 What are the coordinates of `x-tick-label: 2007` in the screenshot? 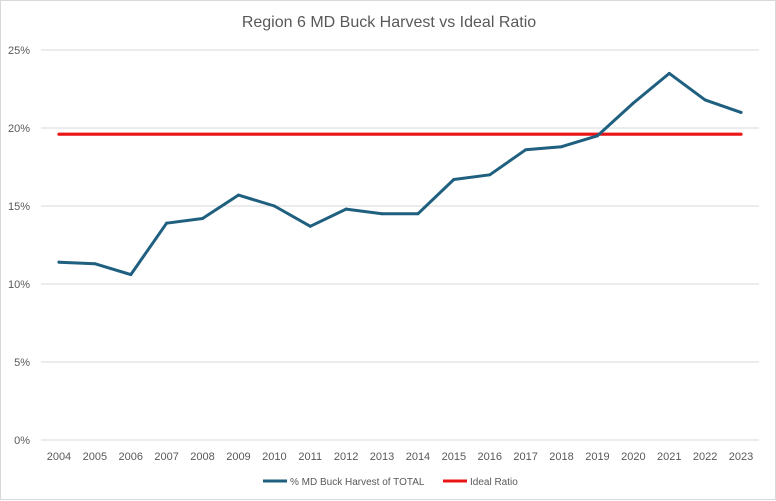 It's located at (166, 457).